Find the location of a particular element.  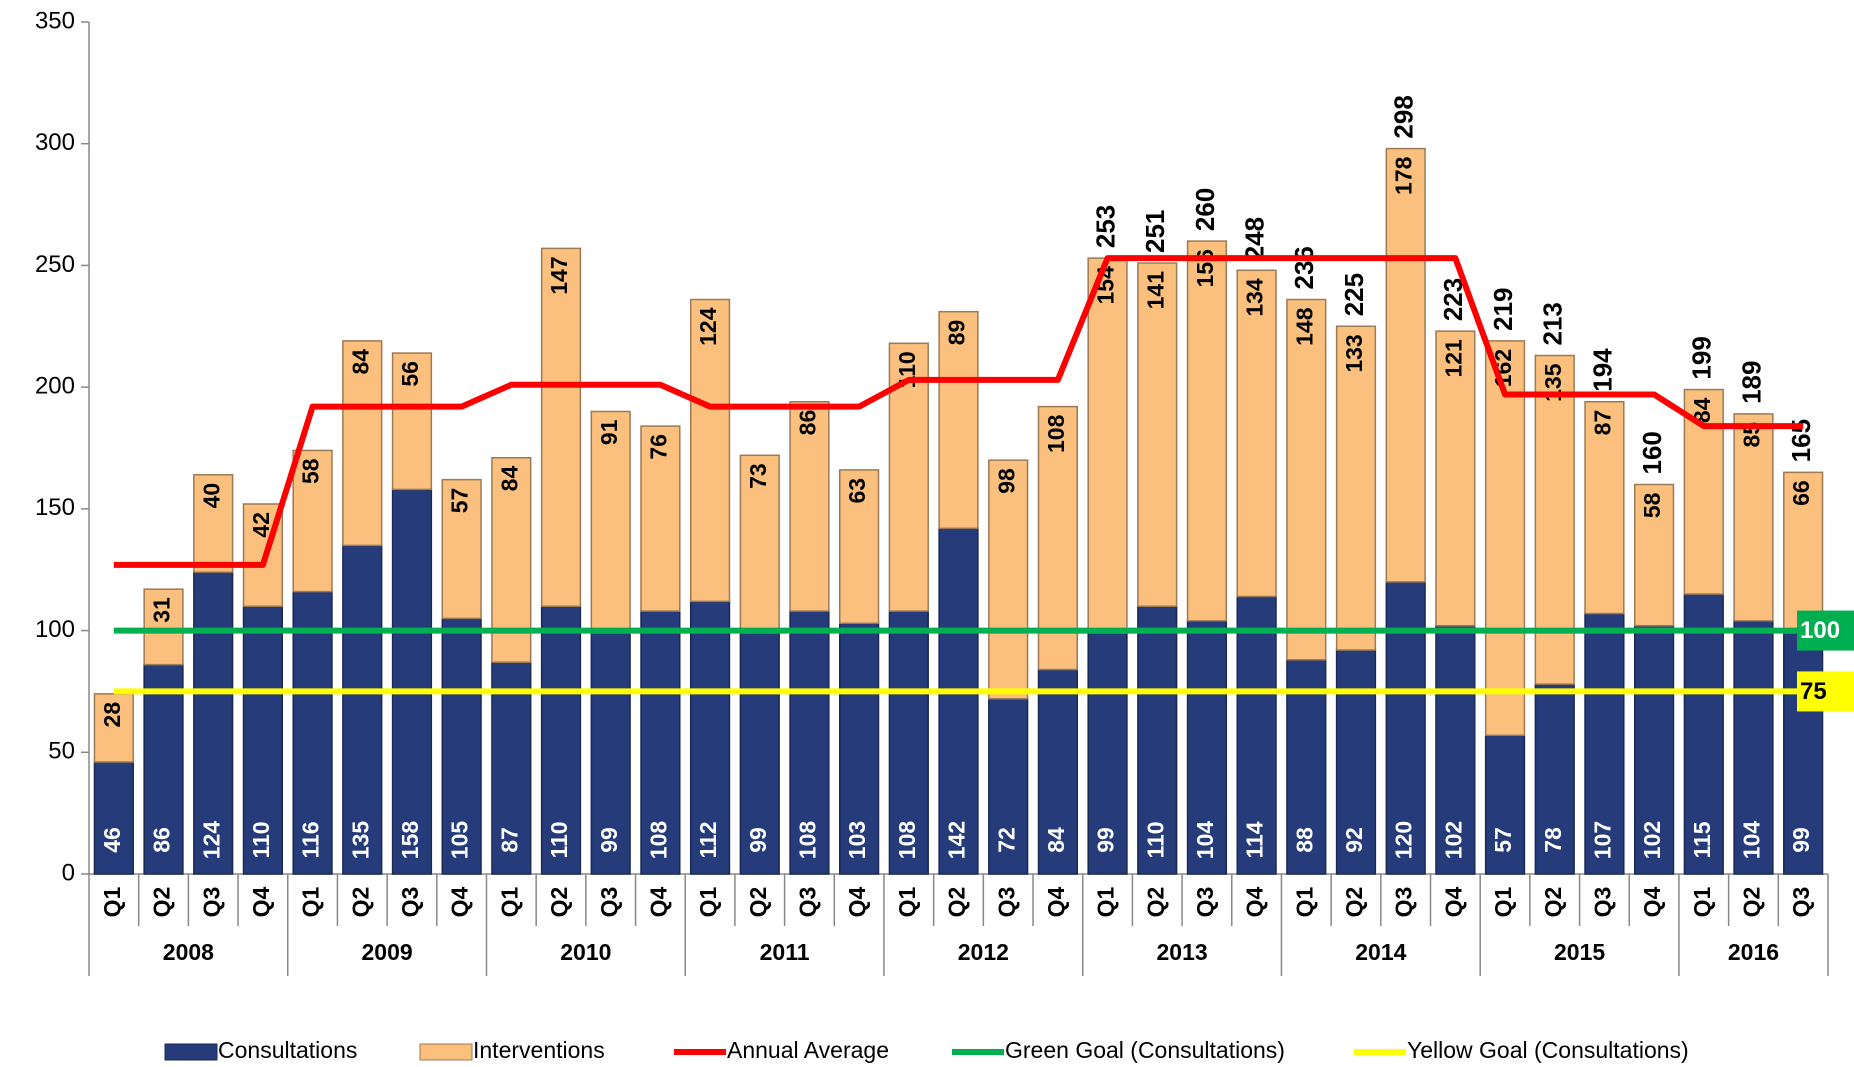

total-label: 248 is located at coordinates (1254, 238).